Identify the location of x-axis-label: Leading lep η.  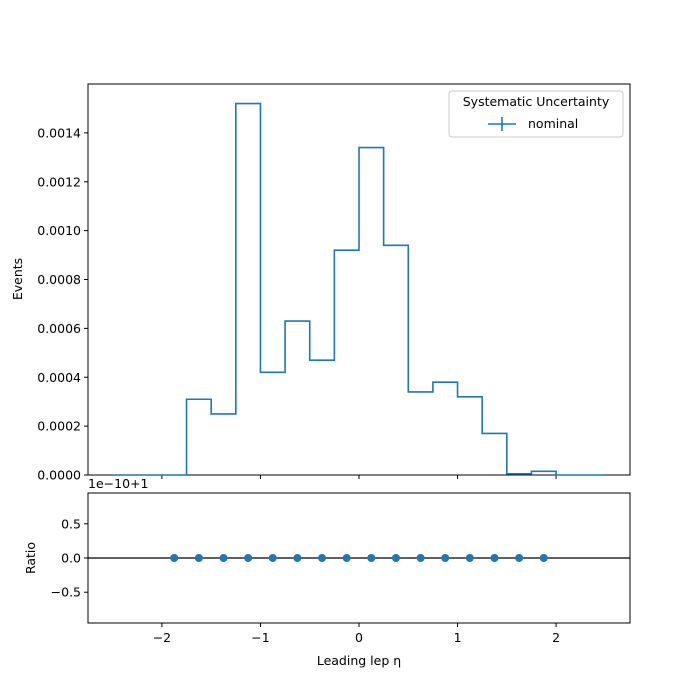
(359, 660).